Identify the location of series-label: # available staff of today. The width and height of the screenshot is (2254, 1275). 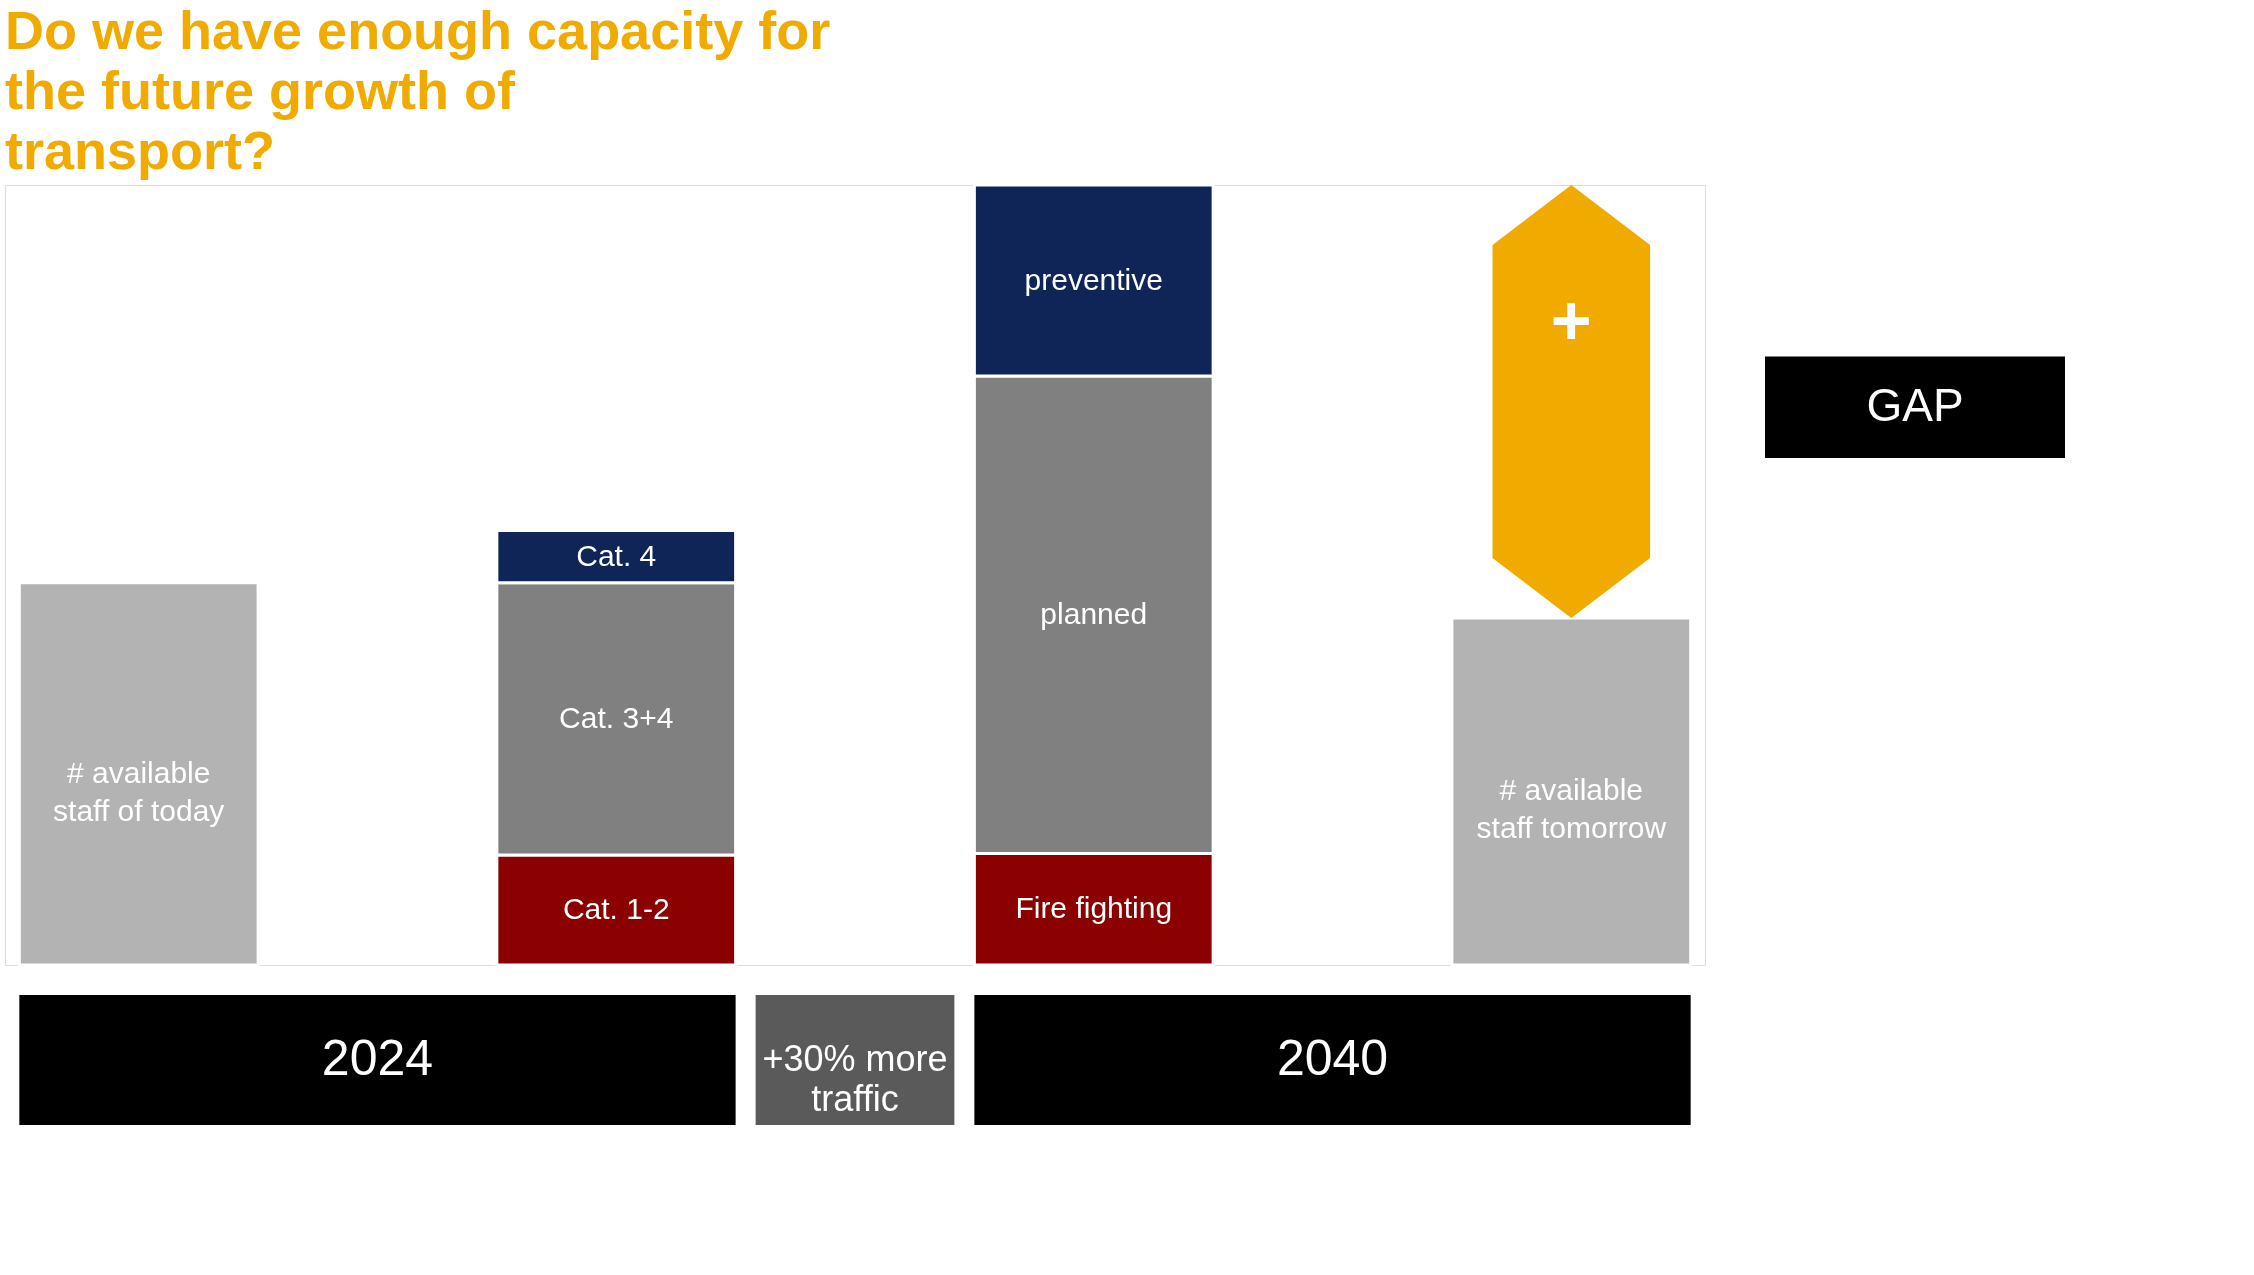
(139, 791).